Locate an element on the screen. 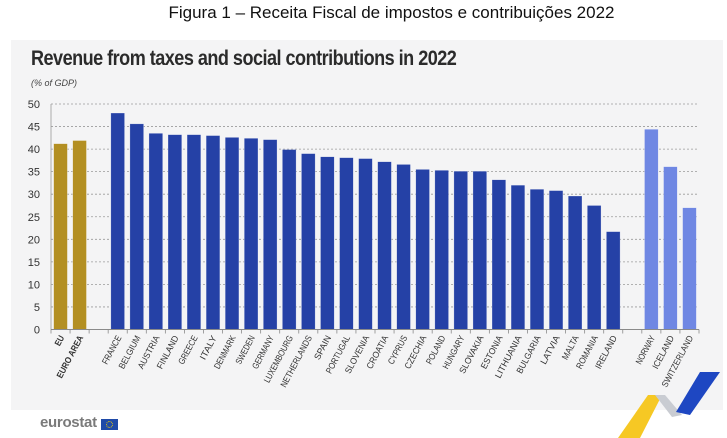  bar-denmark is located at coordinates (232, 233).